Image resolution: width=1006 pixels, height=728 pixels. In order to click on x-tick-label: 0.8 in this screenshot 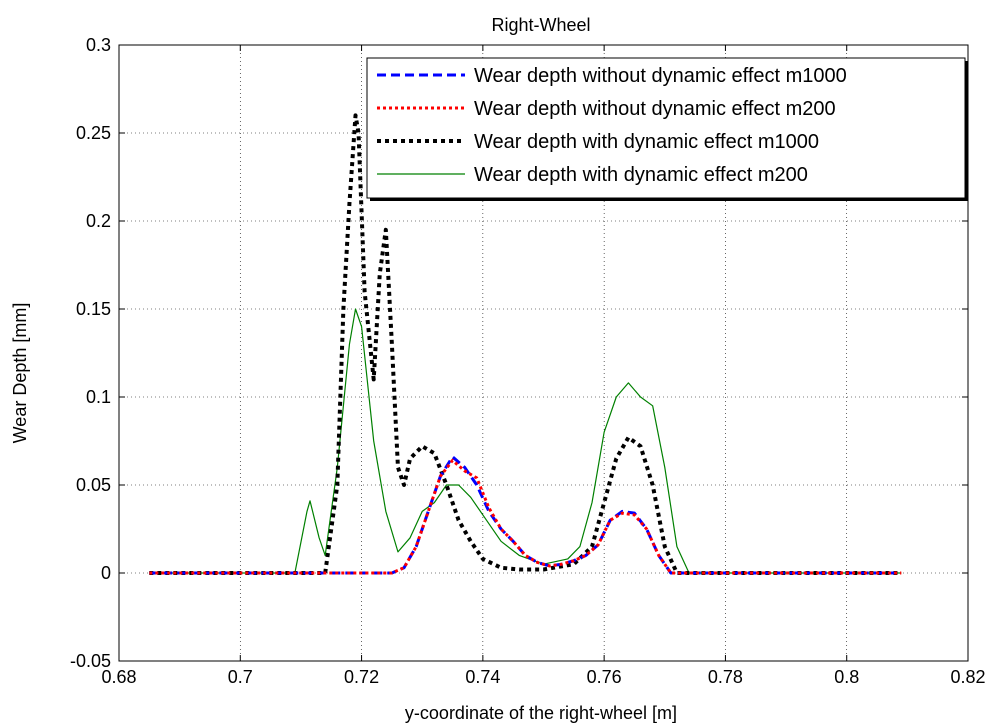, I will do `click(846, 677)`.